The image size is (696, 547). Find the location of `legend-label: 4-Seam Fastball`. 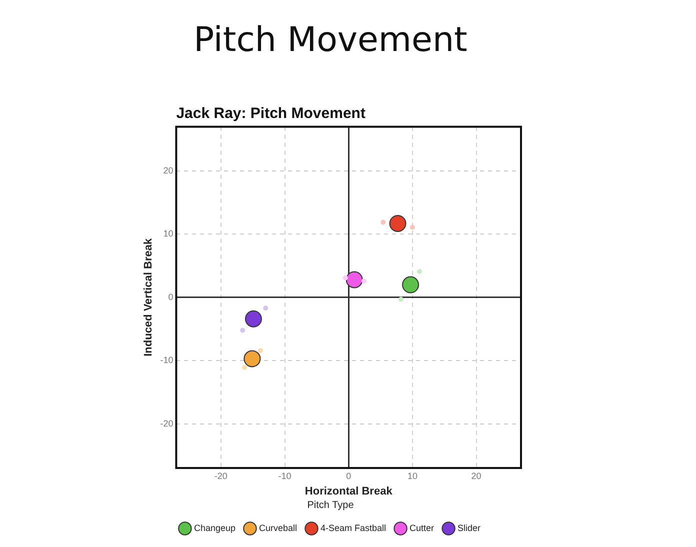

legend-label: 4-Seam Fastball is located at coordinates (353, 527).